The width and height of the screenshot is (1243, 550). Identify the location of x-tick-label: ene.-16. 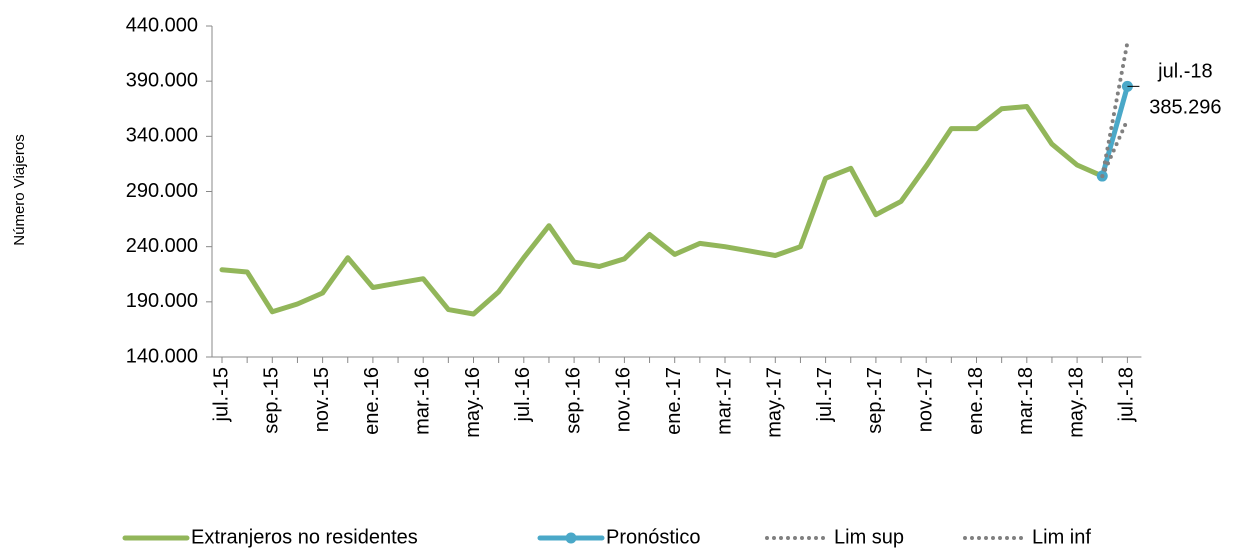
(372, 401).